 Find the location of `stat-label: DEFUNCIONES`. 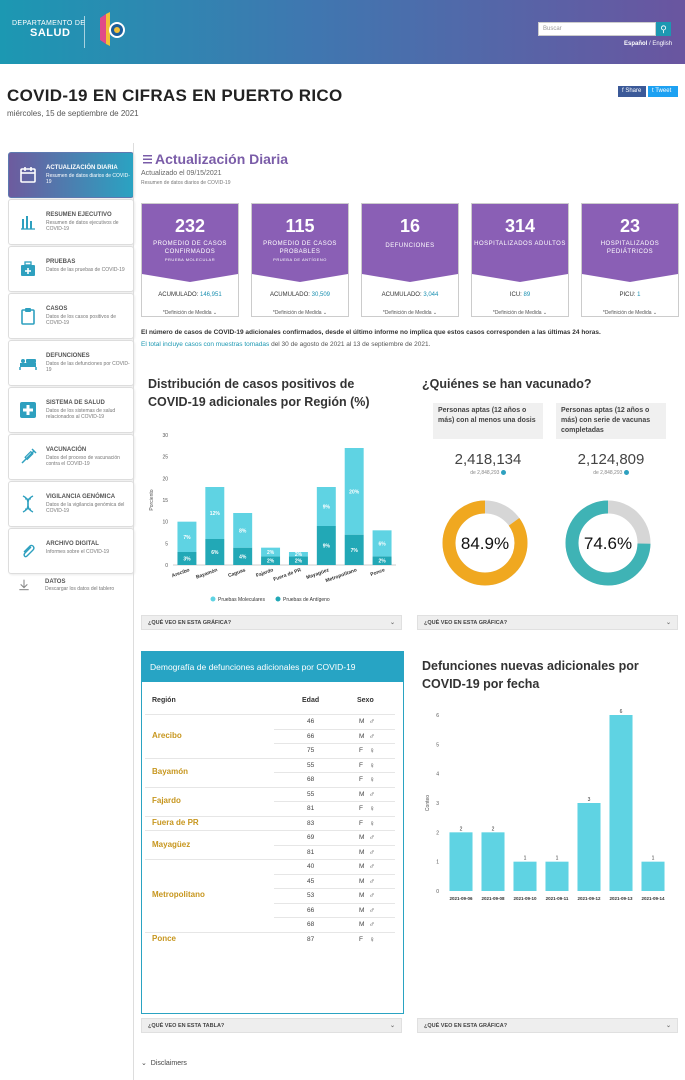

stat-label: DEFUNCIONES is located at coordinates (410, 246).